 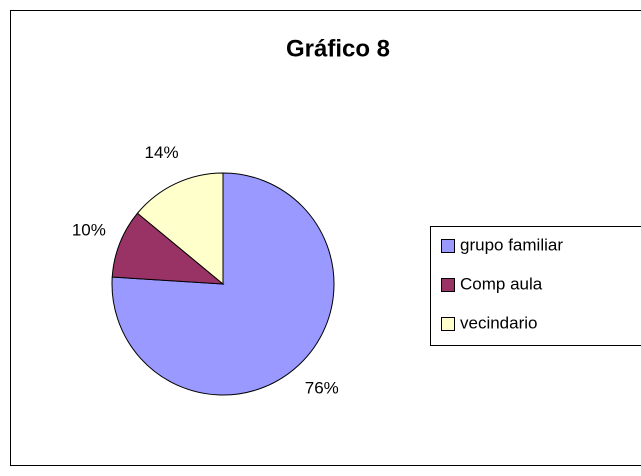 What do you see at coordinates (338, 48) in the screenshot?
I see `chart-title: Gráfico 8` at bounding box center [338, 48].